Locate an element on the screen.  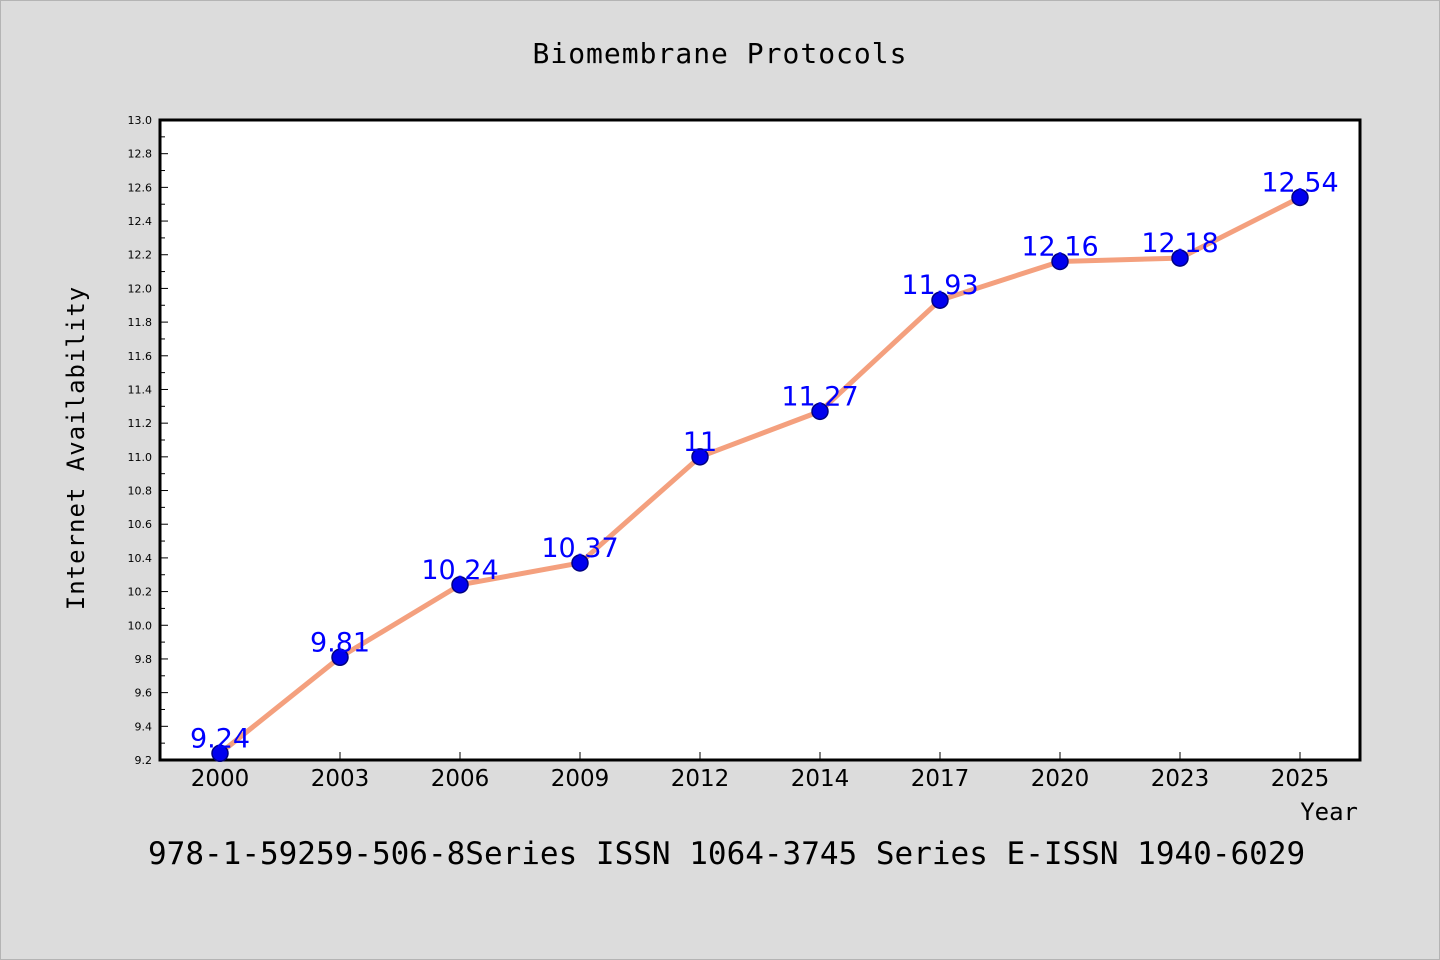
x-tick-label: 2012 is located at coordinates (700, 779).